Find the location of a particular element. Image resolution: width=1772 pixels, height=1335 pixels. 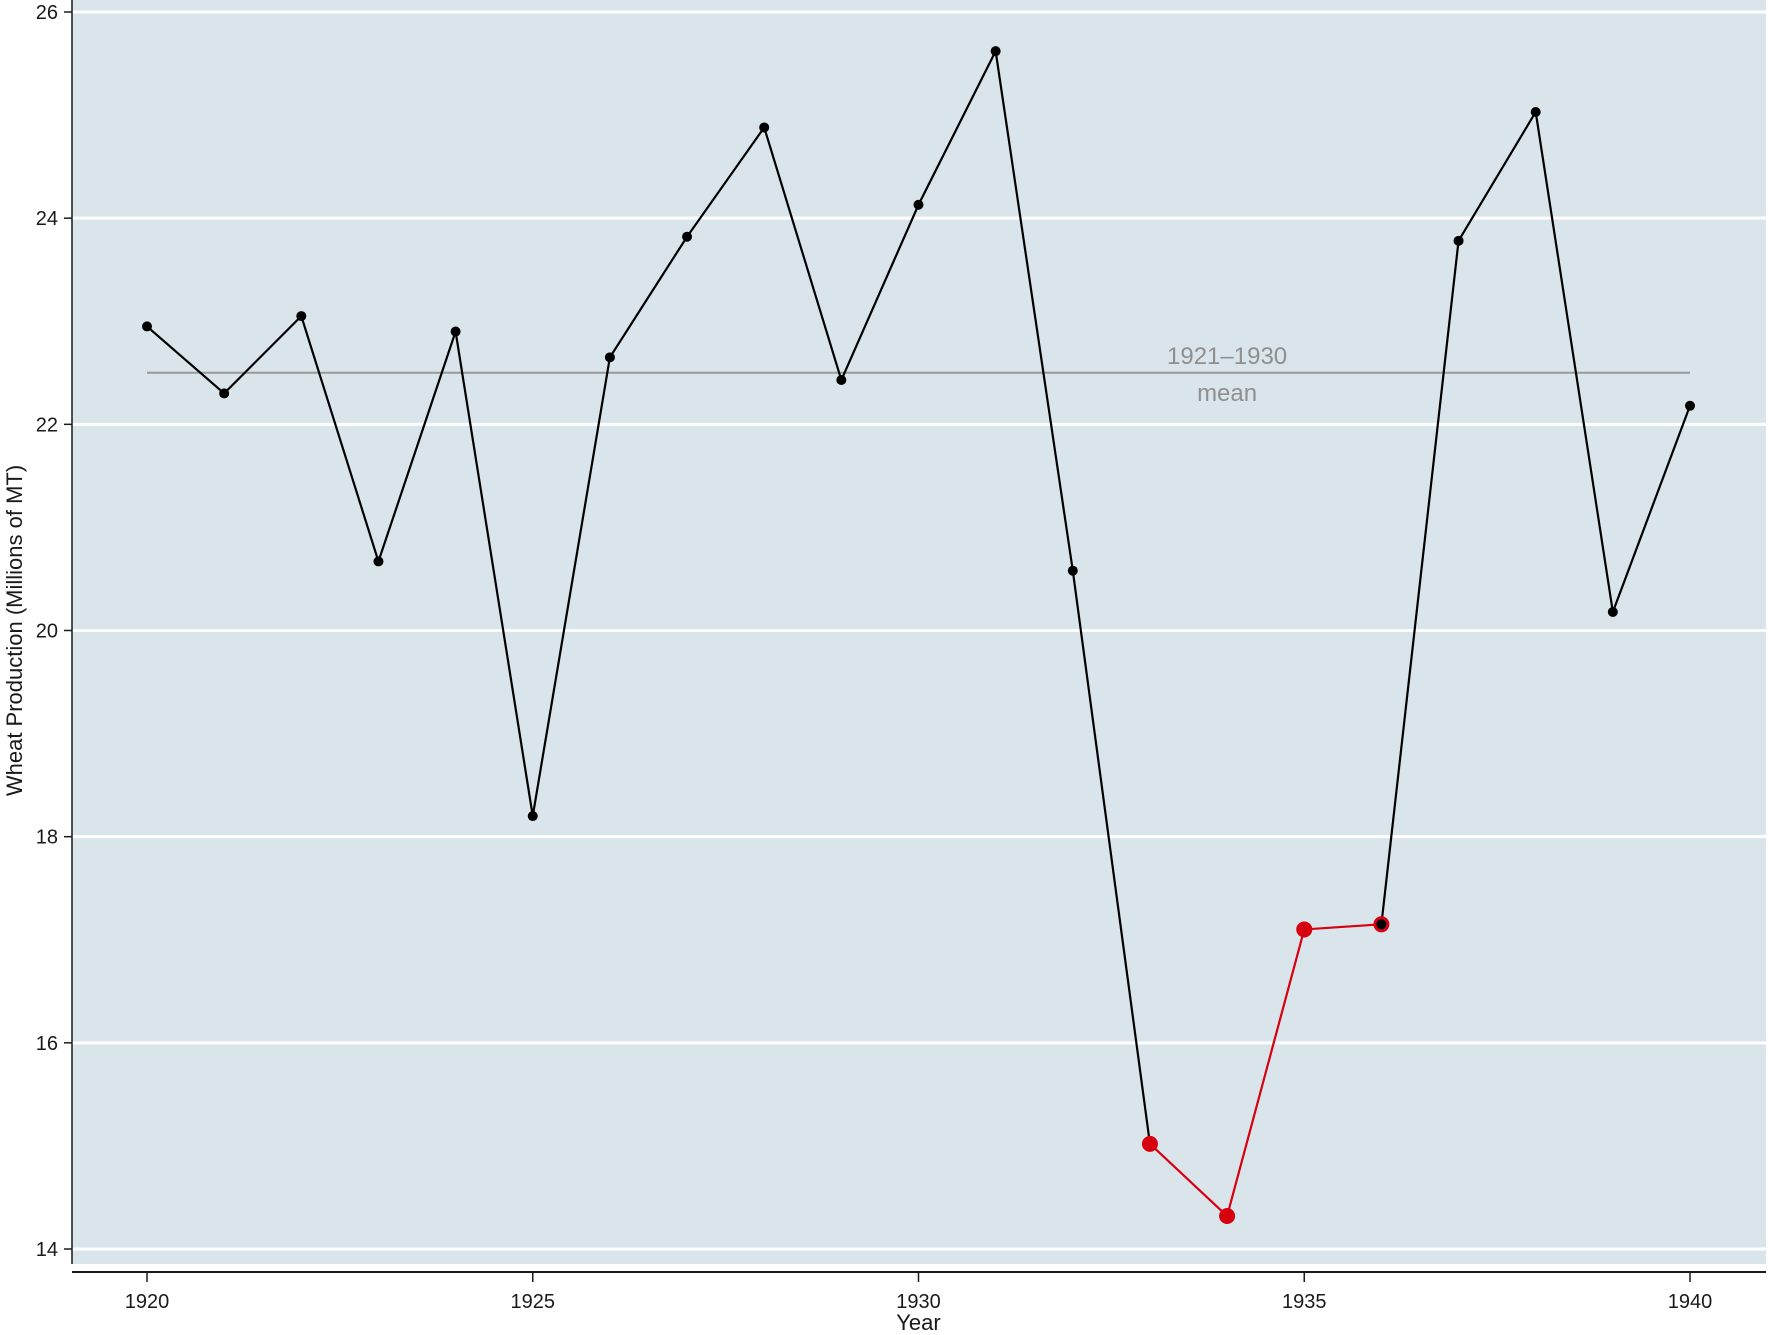

x-tick-label-1935: 1935 is located at coordinates (1304, 1302).